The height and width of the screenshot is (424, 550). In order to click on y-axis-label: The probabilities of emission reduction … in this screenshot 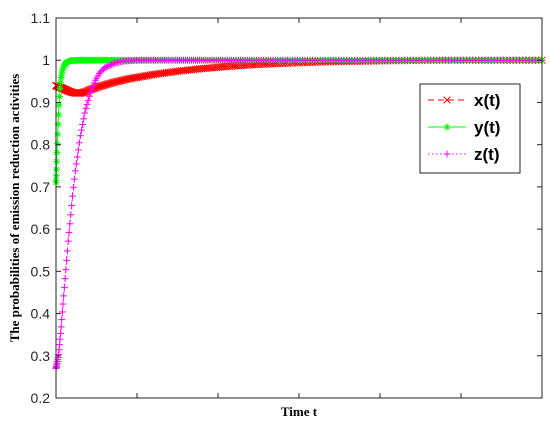, I will do `click(14, 208)`.